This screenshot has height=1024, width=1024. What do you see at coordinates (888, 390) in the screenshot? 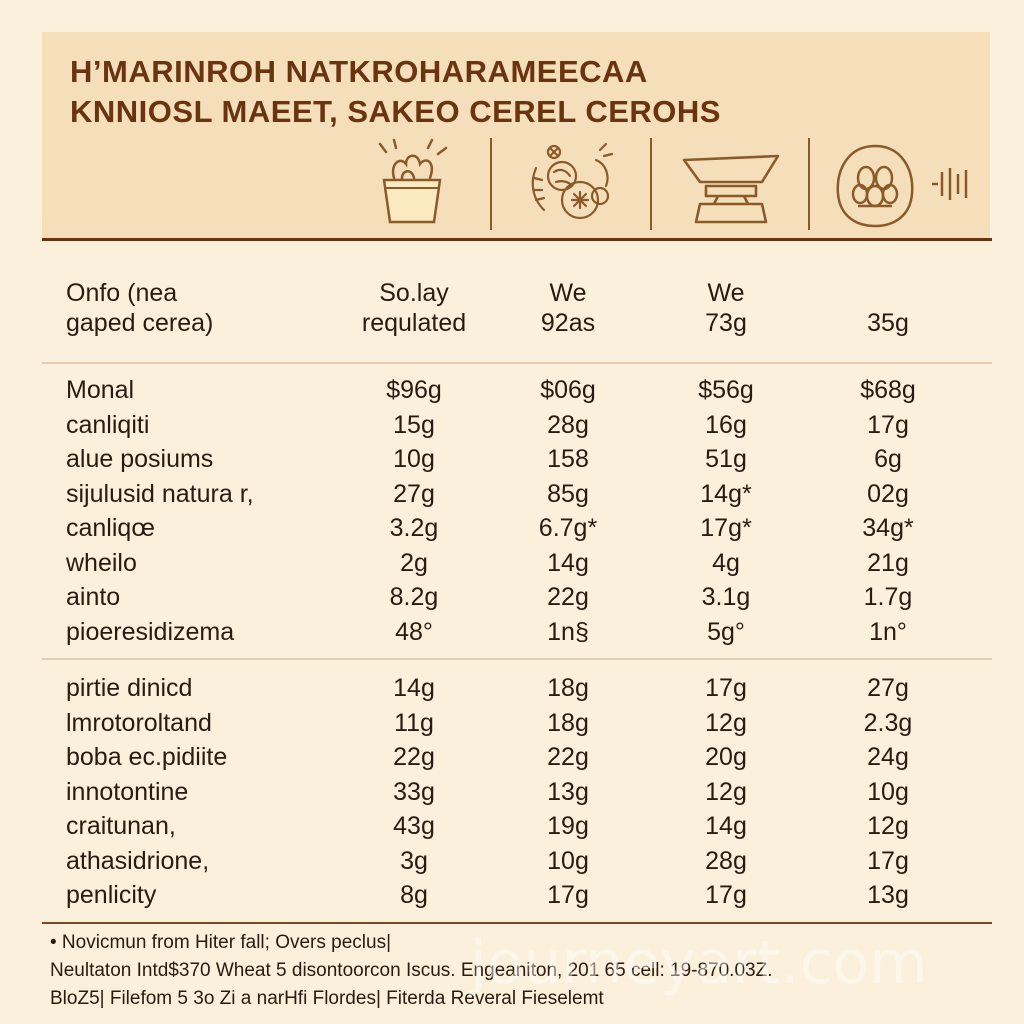
I see `cell-value: $68g` at bounding box center [888, 390].